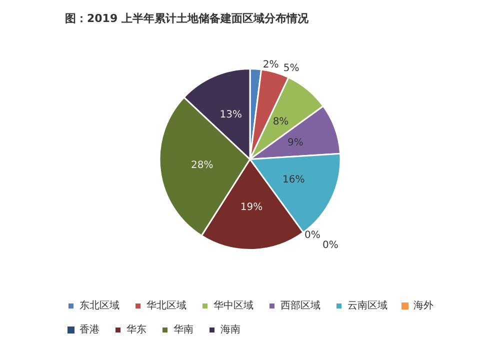 The height and width of the screenshot is (362, 500). What do you see at coordinates (300, 306) in the screenshot?
I see `legend-label: 西部区域` at bounding box center [300, 306].